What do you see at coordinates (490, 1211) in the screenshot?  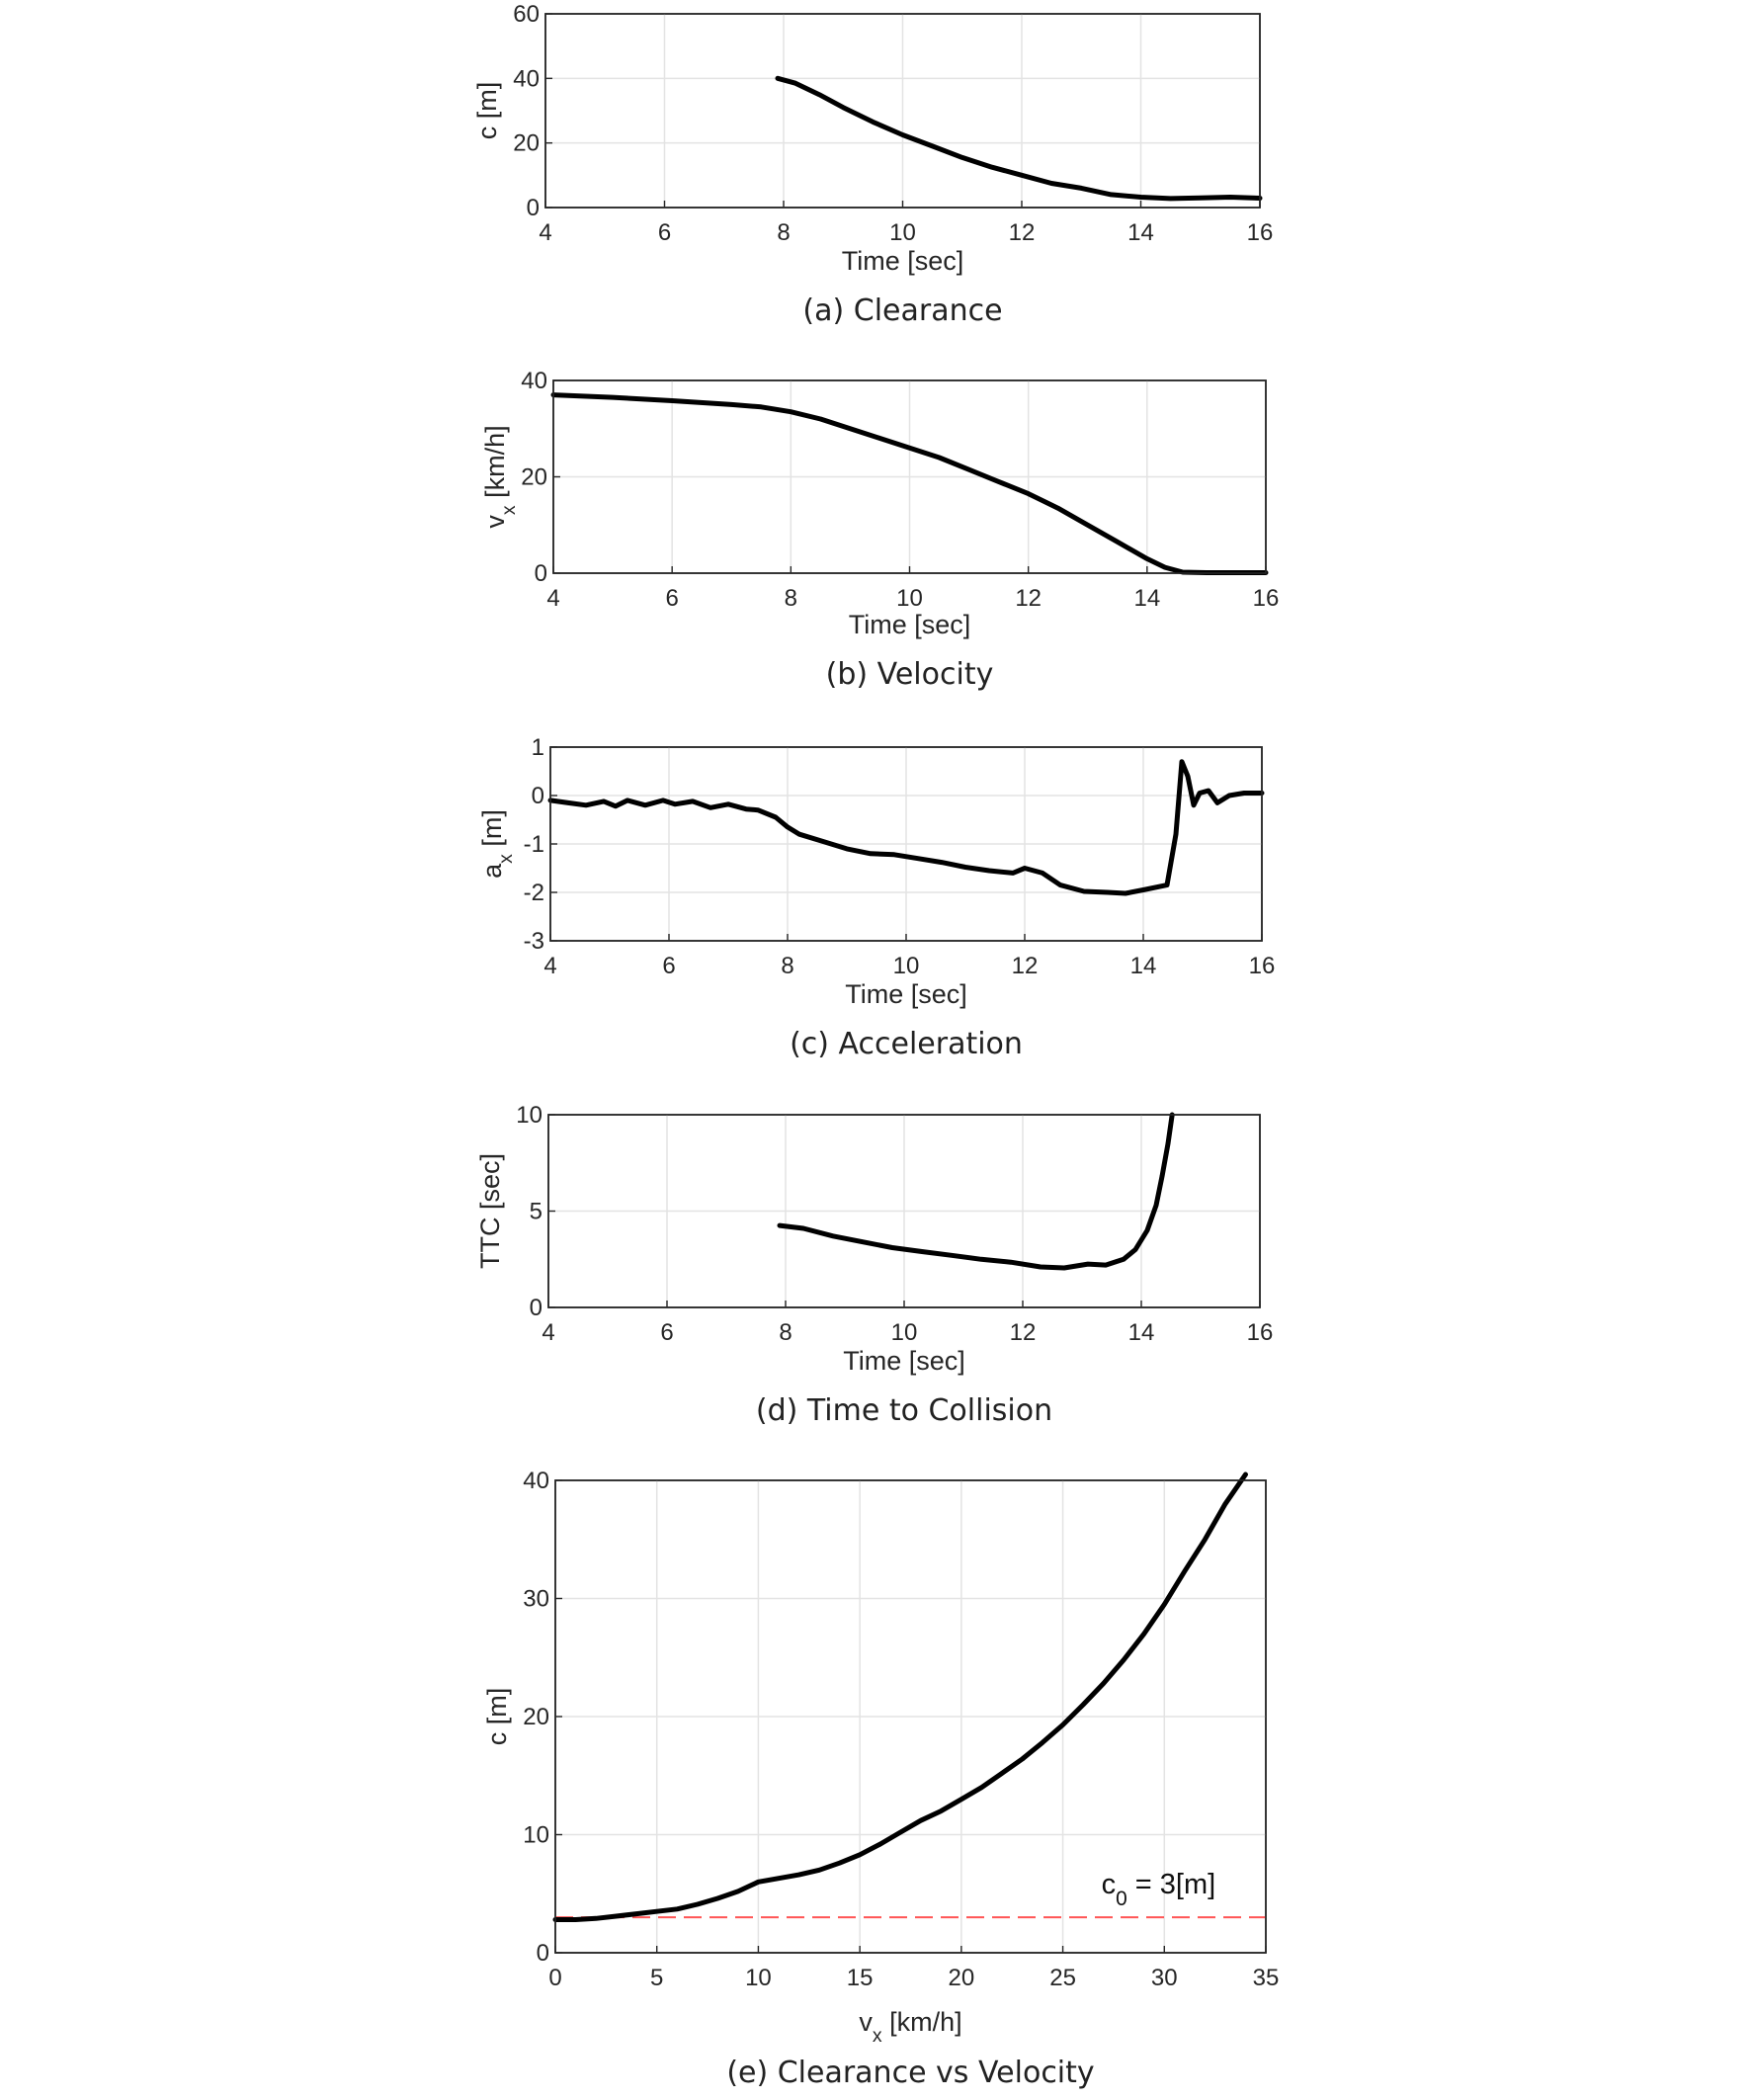 I see `y-axis-label: TTC [sec]` at bounding box center [490, 1211].